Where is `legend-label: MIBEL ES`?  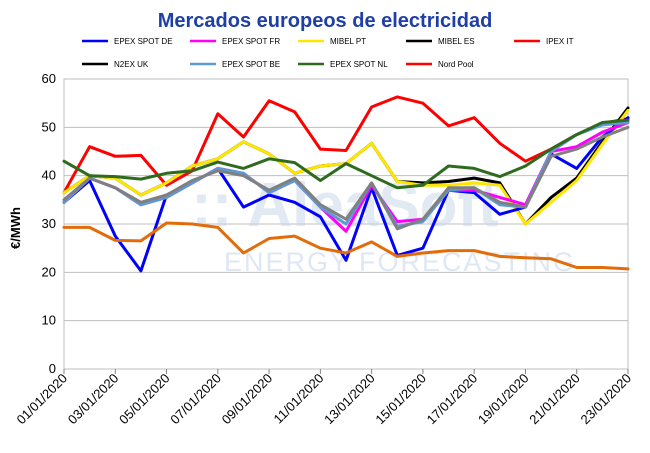
legend-label: MIBEL ES is located at coordinates (456, 41).